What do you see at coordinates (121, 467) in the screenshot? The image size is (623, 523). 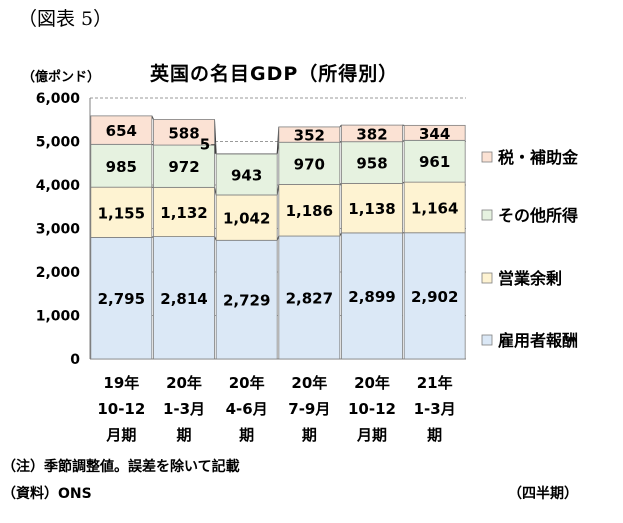 I see `footnote: （注）季節調整値。誤差を除いて記載` at bounding box center [121, 467].